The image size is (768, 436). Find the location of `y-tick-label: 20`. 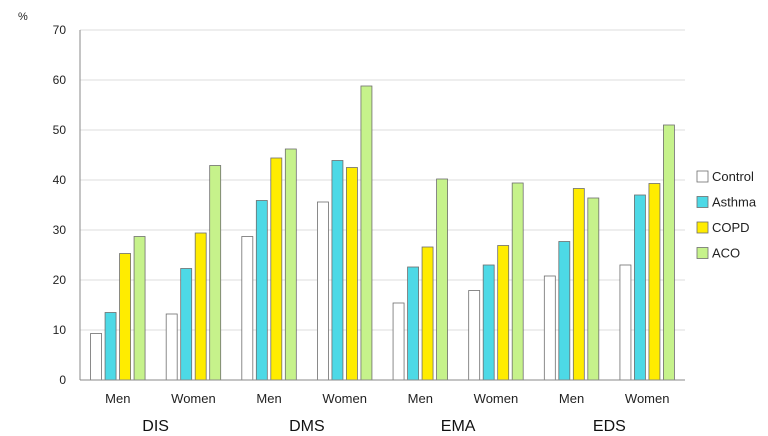

y-tick-label: 20 is located at coordinates (60, 280).